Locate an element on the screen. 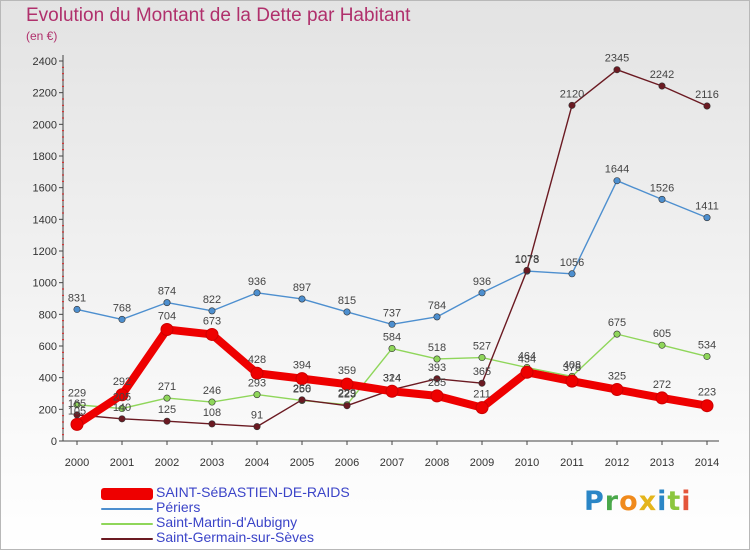  data-label: 140 is located at coordinates (122, 408).